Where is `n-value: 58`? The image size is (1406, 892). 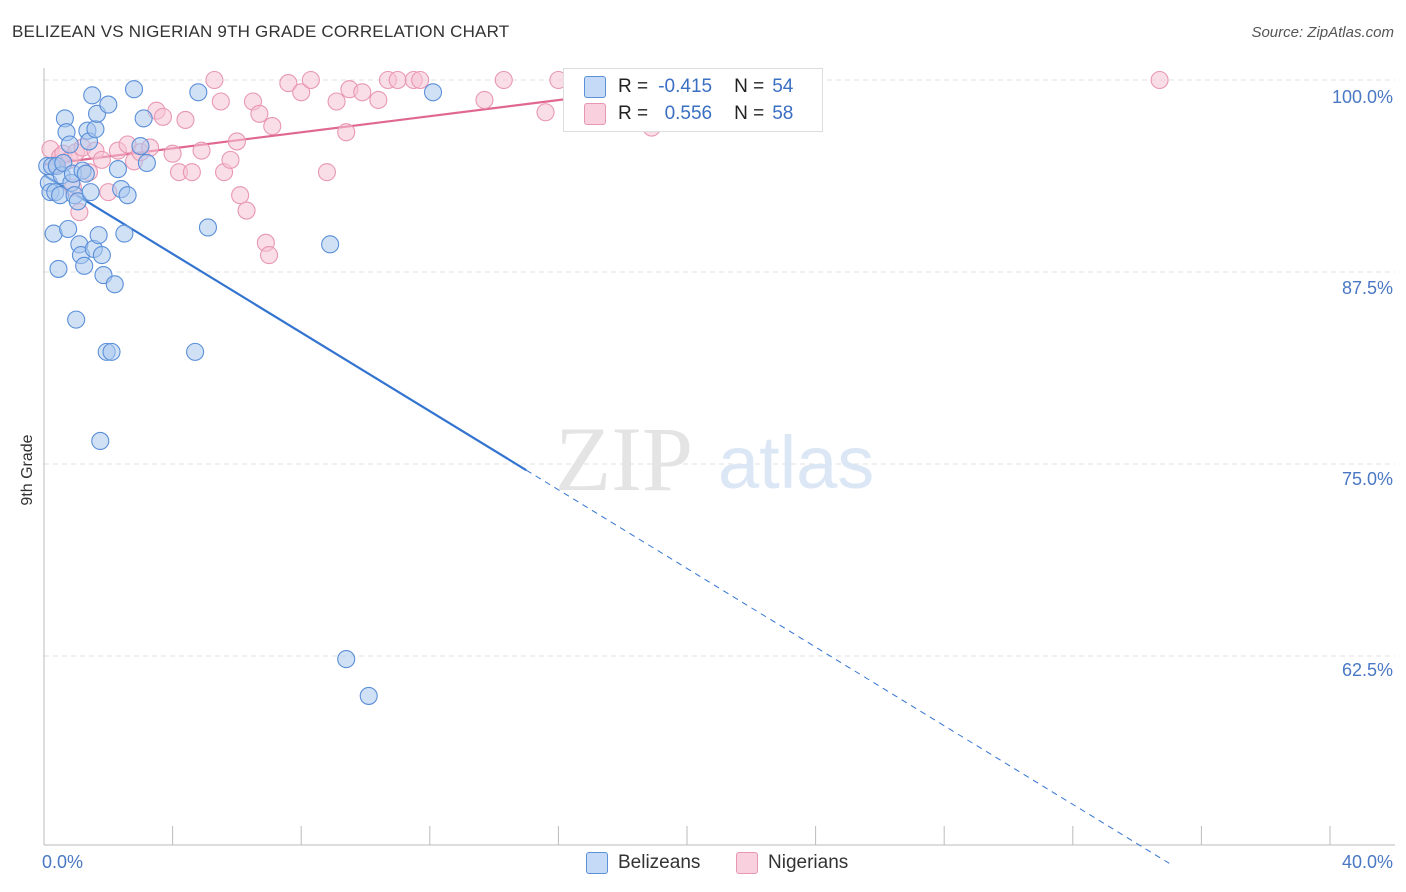 n-value: 58 is located at coordinates (783, 113).